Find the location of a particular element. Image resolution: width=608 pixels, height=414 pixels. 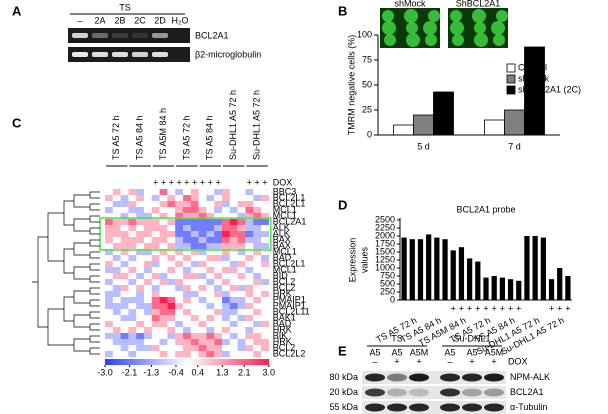

row-label: BAX is located at coordinates (282, 239).